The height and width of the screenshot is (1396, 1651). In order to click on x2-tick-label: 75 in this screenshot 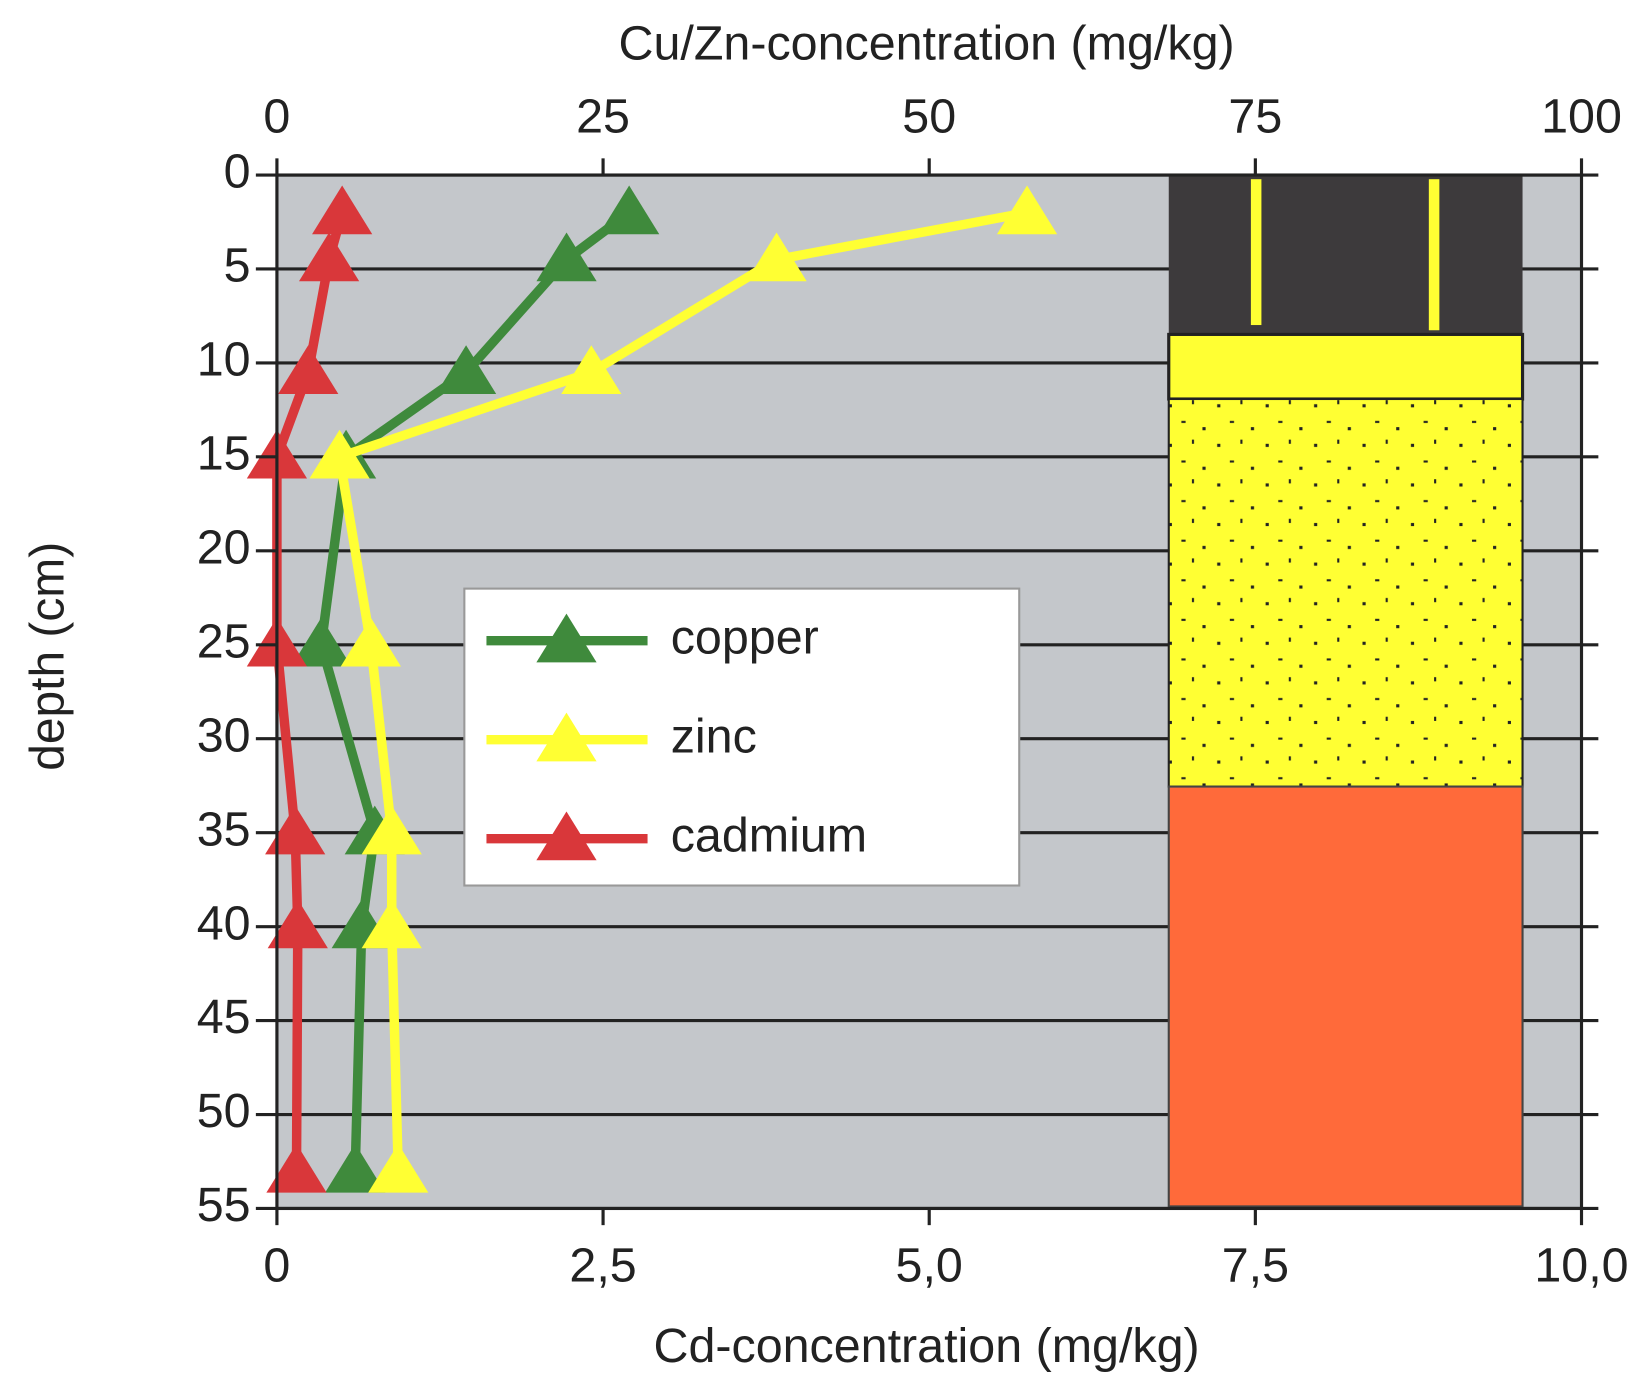, I will do `click(1255, 117)`.